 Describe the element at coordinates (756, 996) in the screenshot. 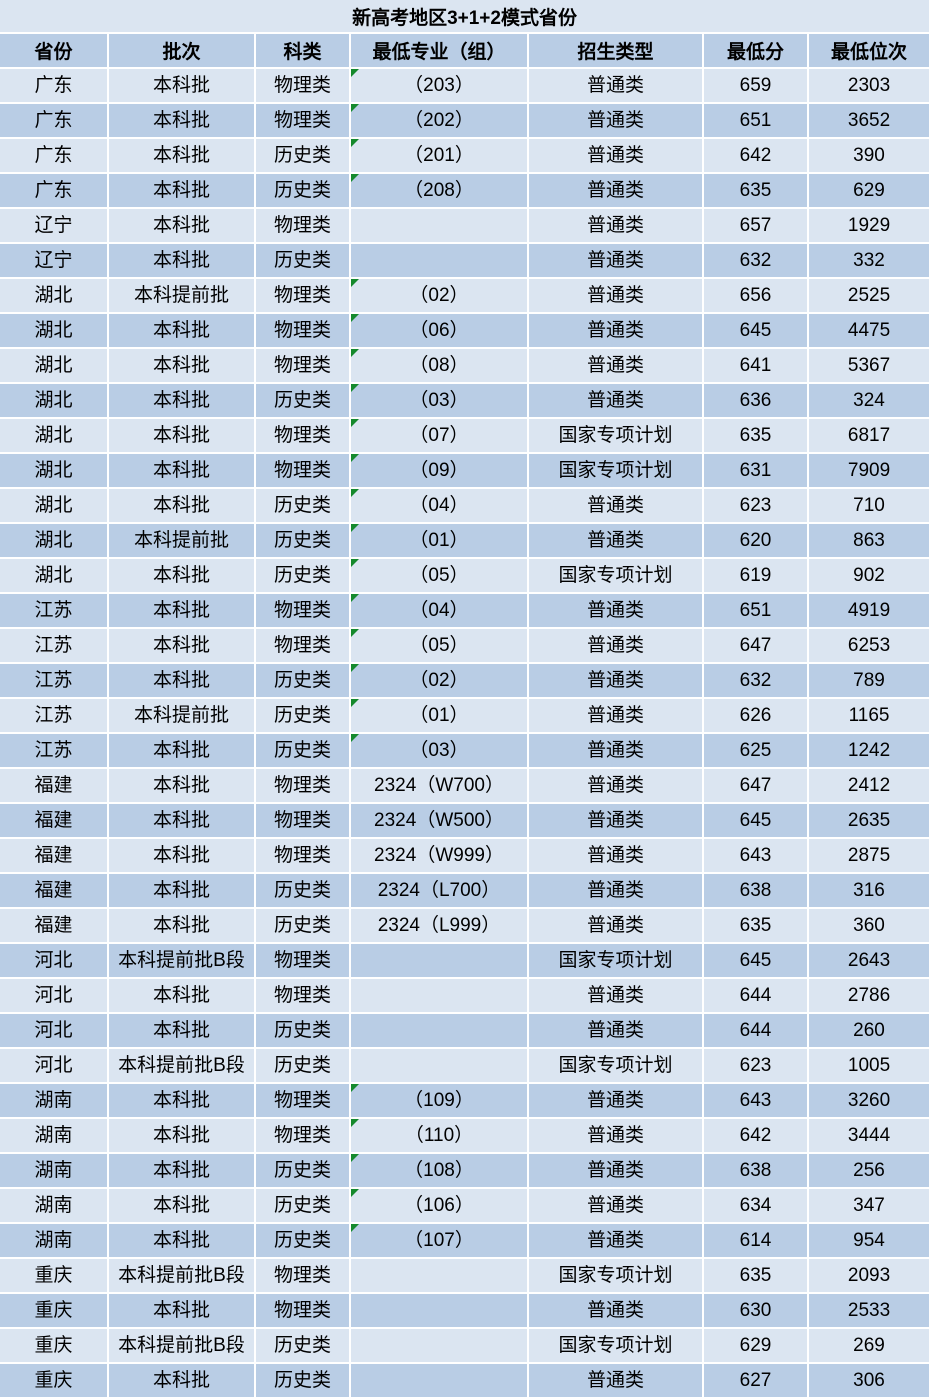

I see `cell-min_score: 644` at that location.